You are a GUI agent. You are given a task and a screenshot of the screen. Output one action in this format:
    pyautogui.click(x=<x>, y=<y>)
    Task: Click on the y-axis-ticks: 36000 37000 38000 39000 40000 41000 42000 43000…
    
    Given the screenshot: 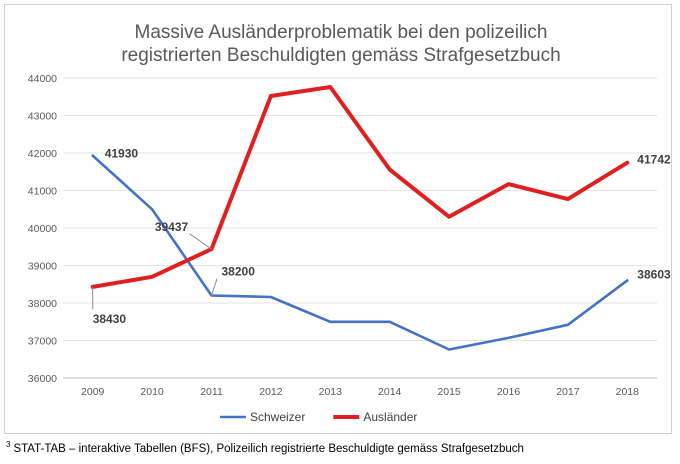 What is the action you would take?
    pyautogui.click(x=42, y=229)
    